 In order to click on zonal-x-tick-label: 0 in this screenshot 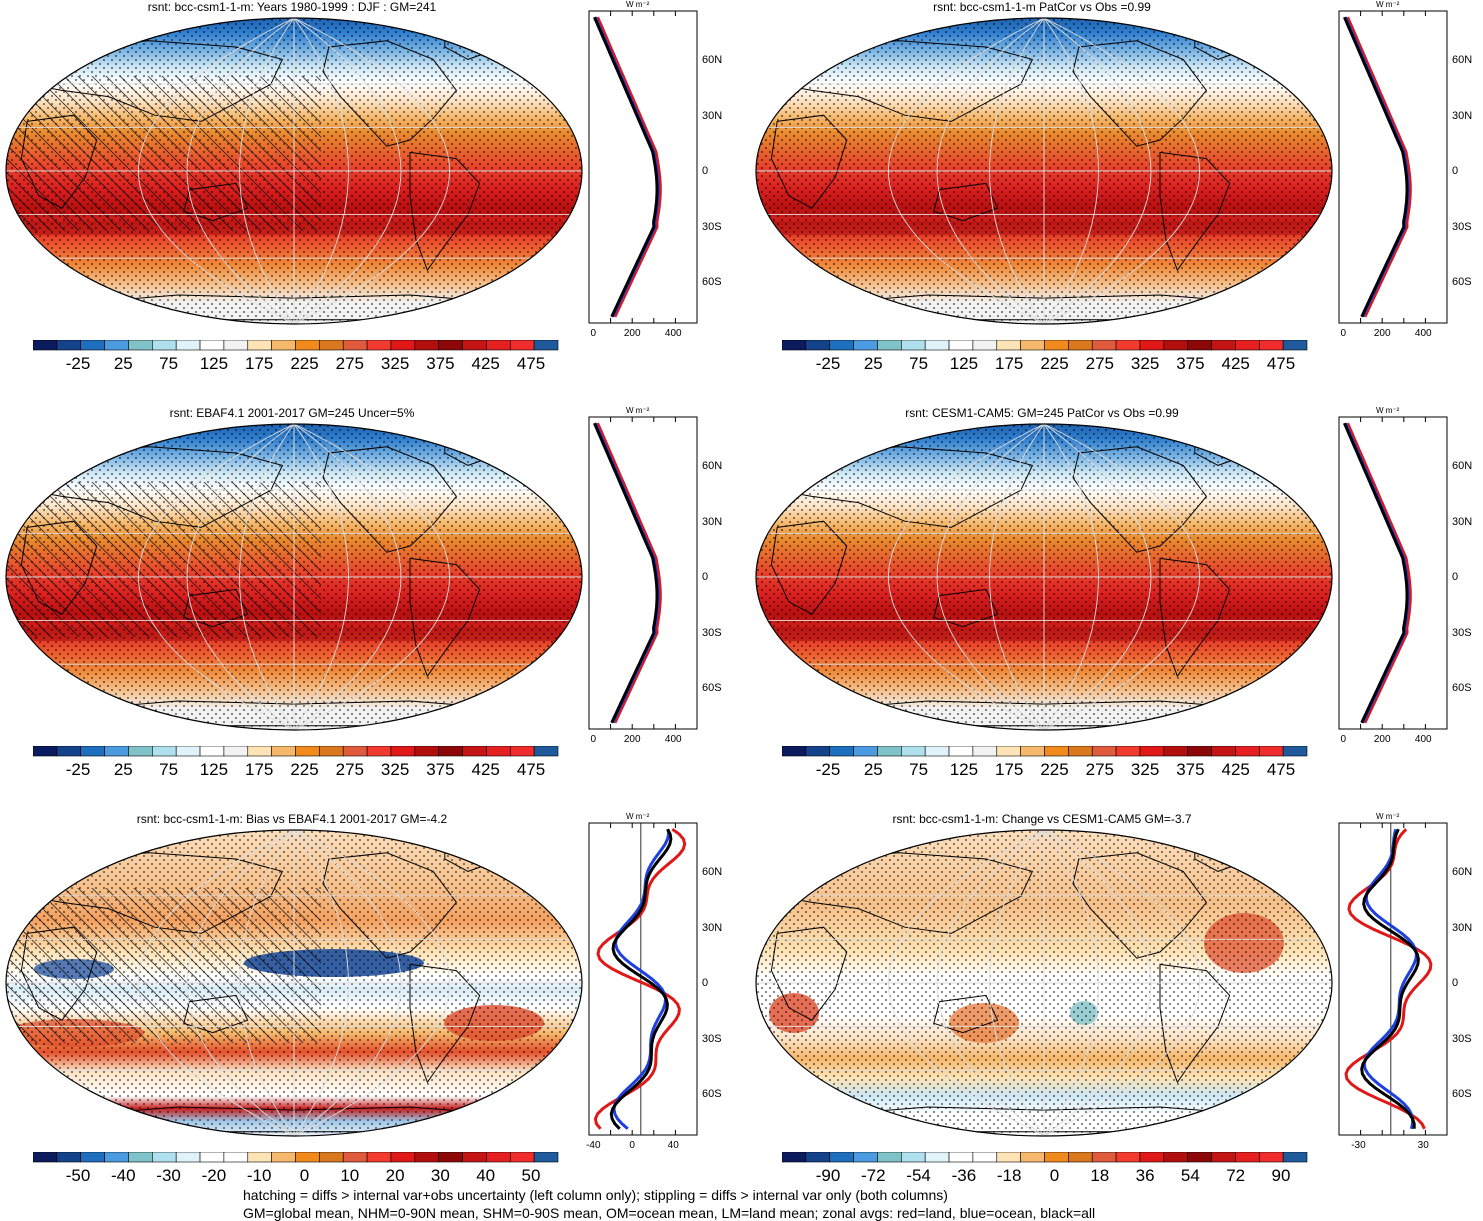, I will do `click(593, 739)`.